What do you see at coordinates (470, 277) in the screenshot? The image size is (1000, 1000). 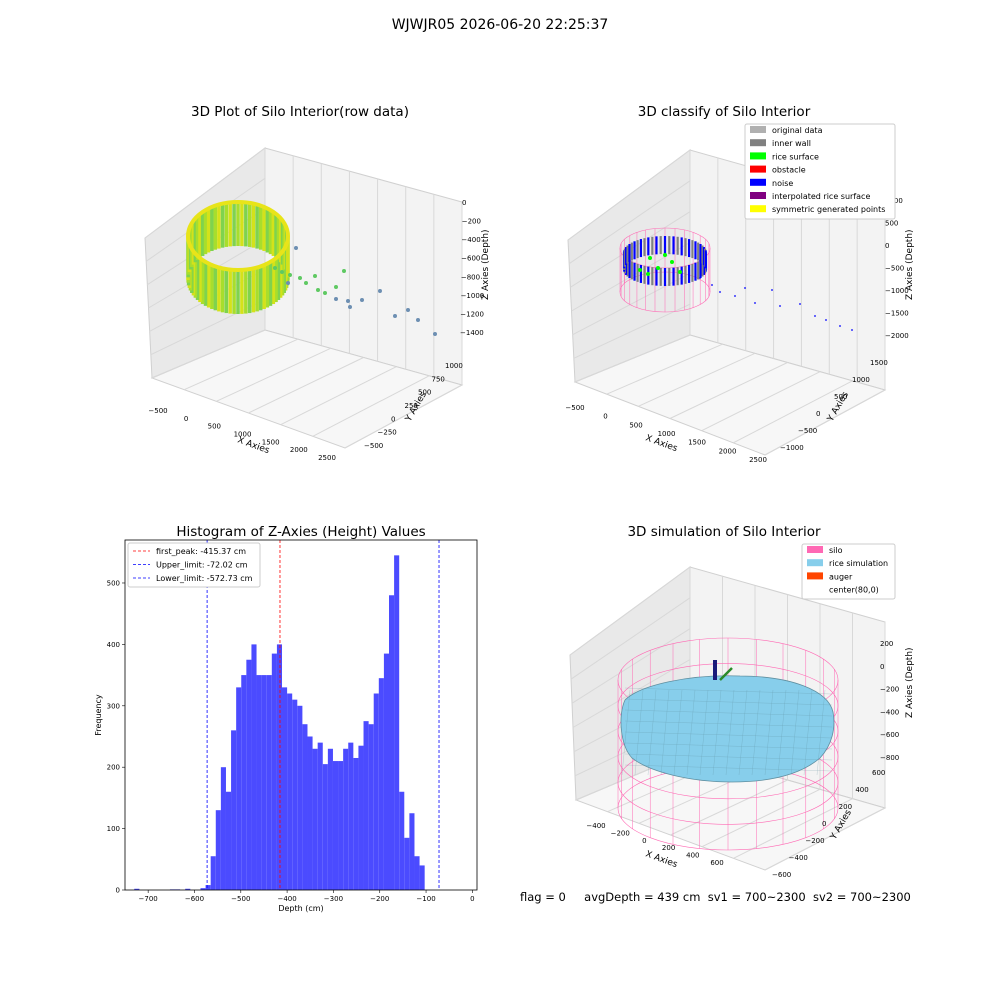 I see `z-tick-label: −800` at bounding box center [470, 277].